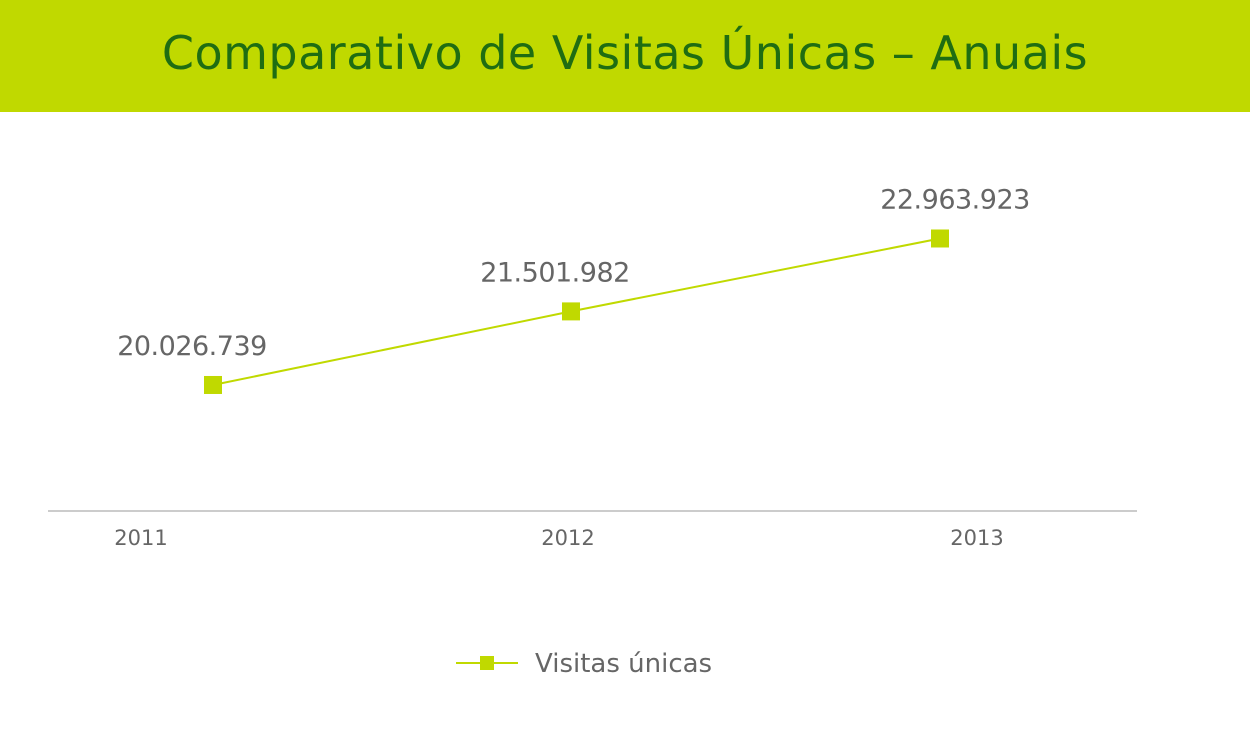  Describe the element at coordinates (955, 199) in the screenshot. I see `data-label-2013: 22.963.923` at that location.